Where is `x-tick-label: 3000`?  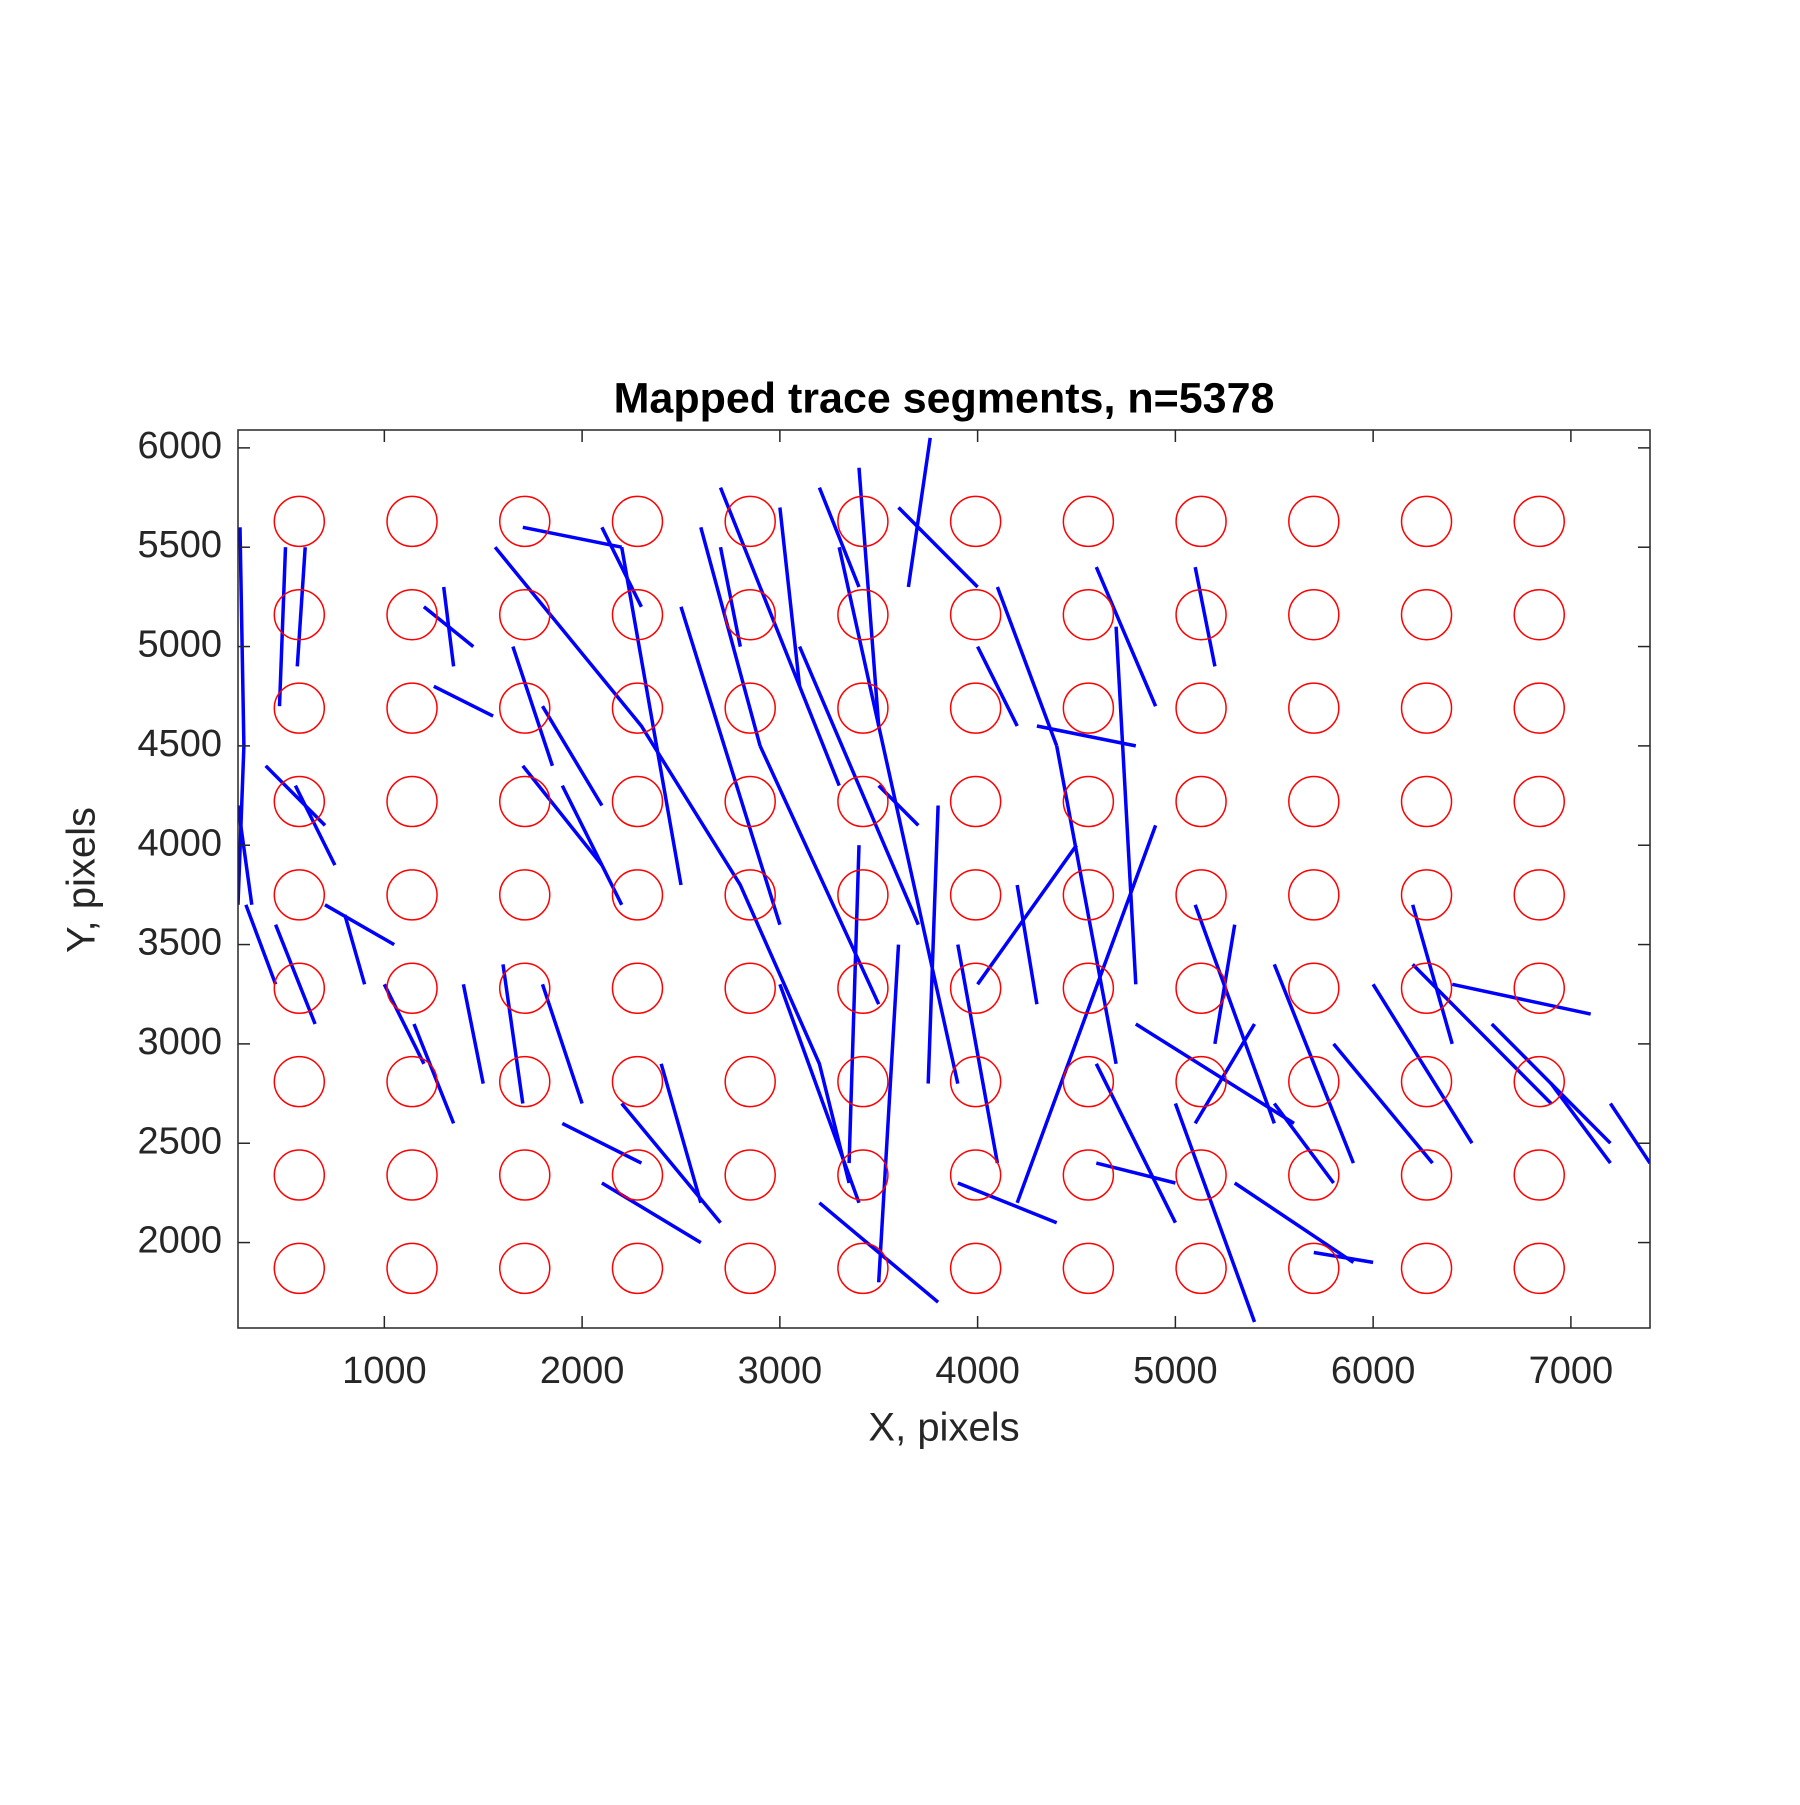 x-tick-label: 3000 is located at coordinates (780, 1371).